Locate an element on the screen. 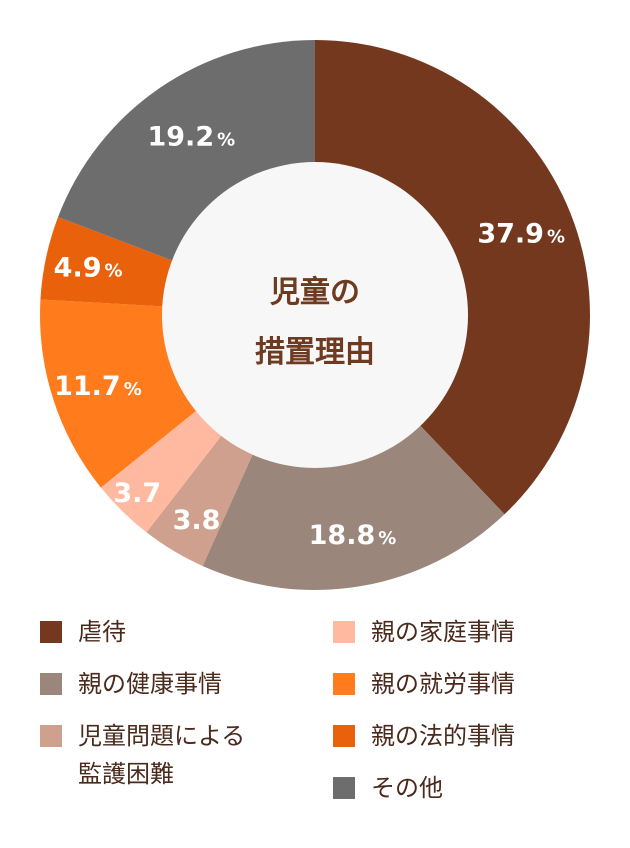  legend-item-parent-work: 親の就労事情 is located at coordinates (424, 685).